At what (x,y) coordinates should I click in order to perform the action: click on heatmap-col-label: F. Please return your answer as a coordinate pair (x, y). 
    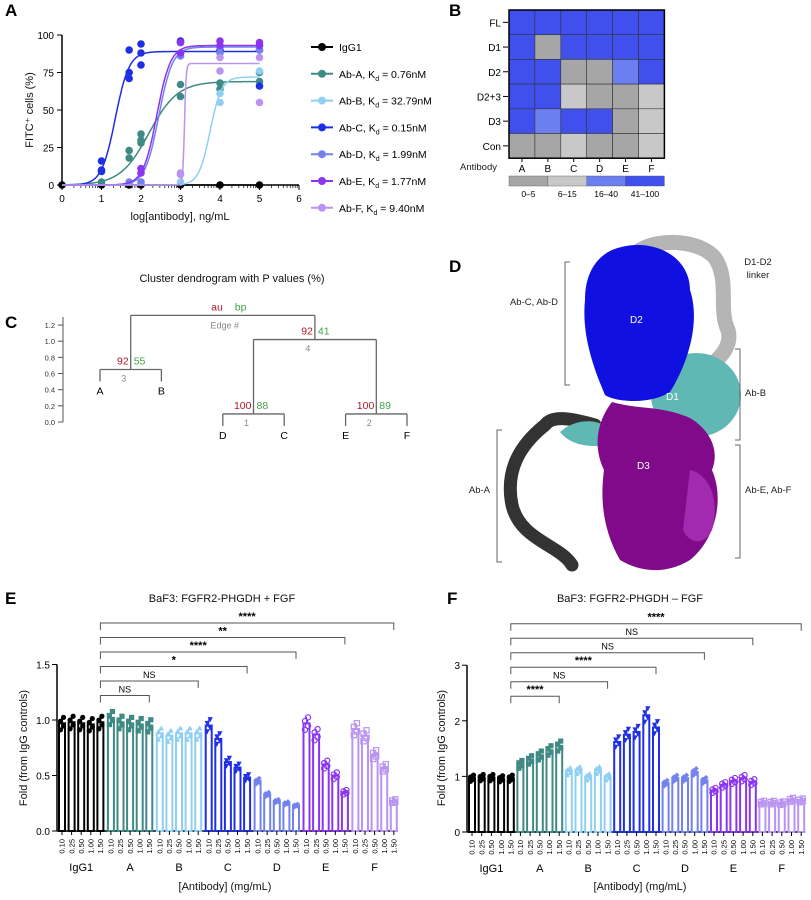
    Looking at the image, I should click on (651, 169).